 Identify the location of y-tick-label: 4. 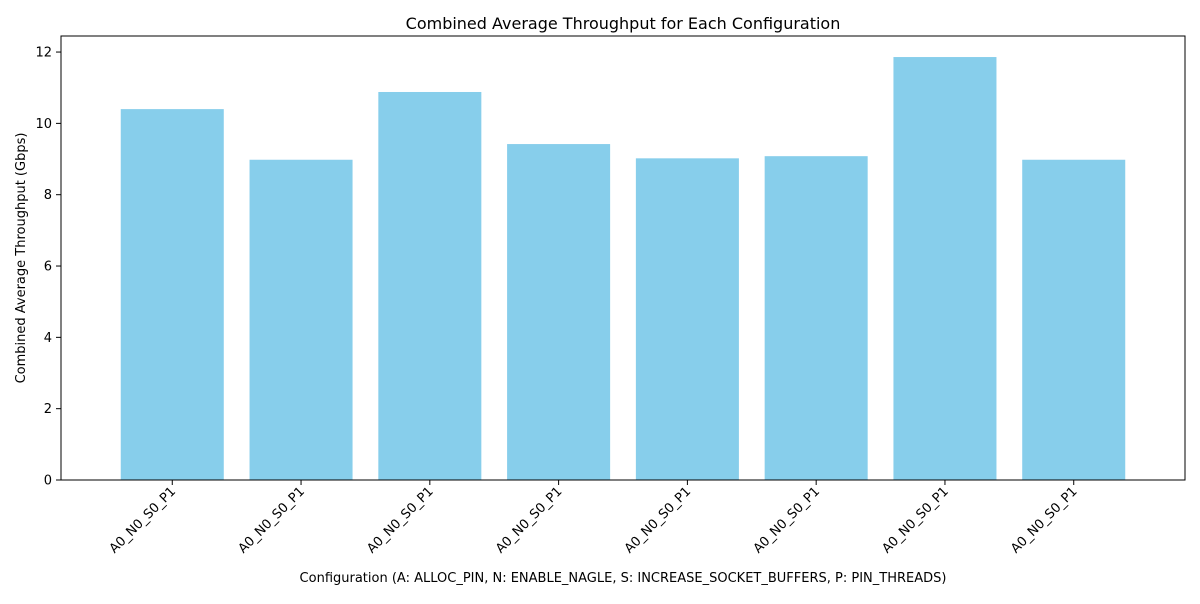
(48, 338).